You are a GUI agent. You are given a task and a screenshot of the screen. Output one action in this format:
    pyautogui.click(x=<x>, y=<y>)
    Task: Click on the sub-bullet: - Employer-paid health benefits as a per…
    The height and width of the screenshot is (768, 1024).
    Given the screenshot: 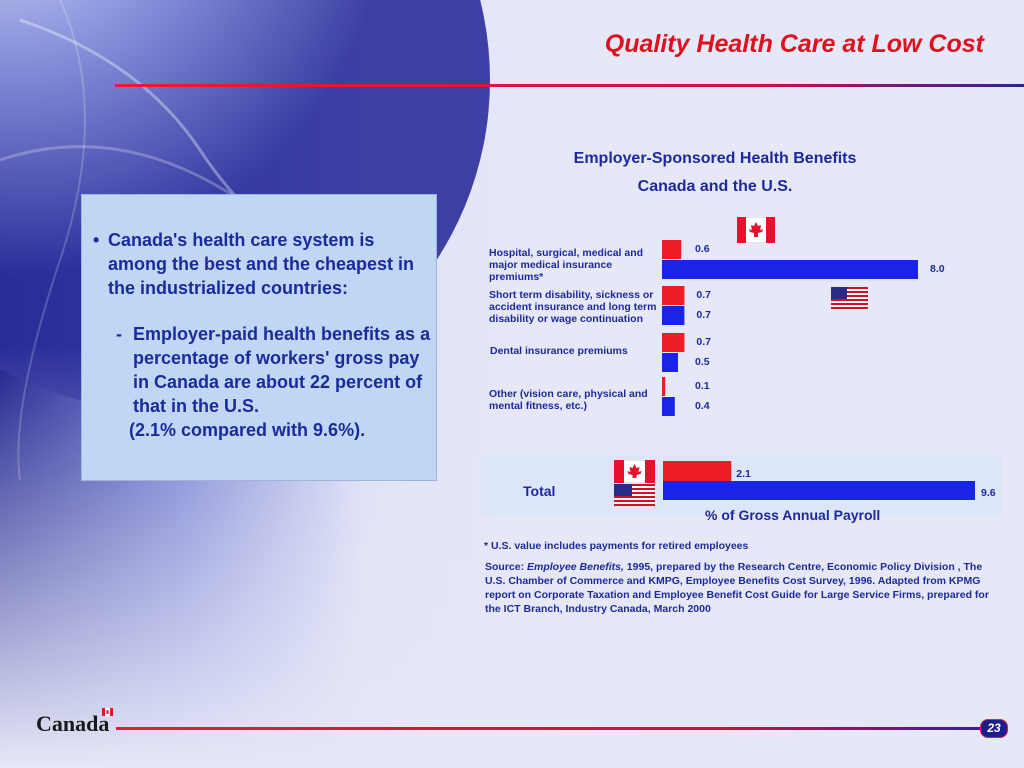 What is the action you would take?
    pyautogui.click(x=276, y=382)
    